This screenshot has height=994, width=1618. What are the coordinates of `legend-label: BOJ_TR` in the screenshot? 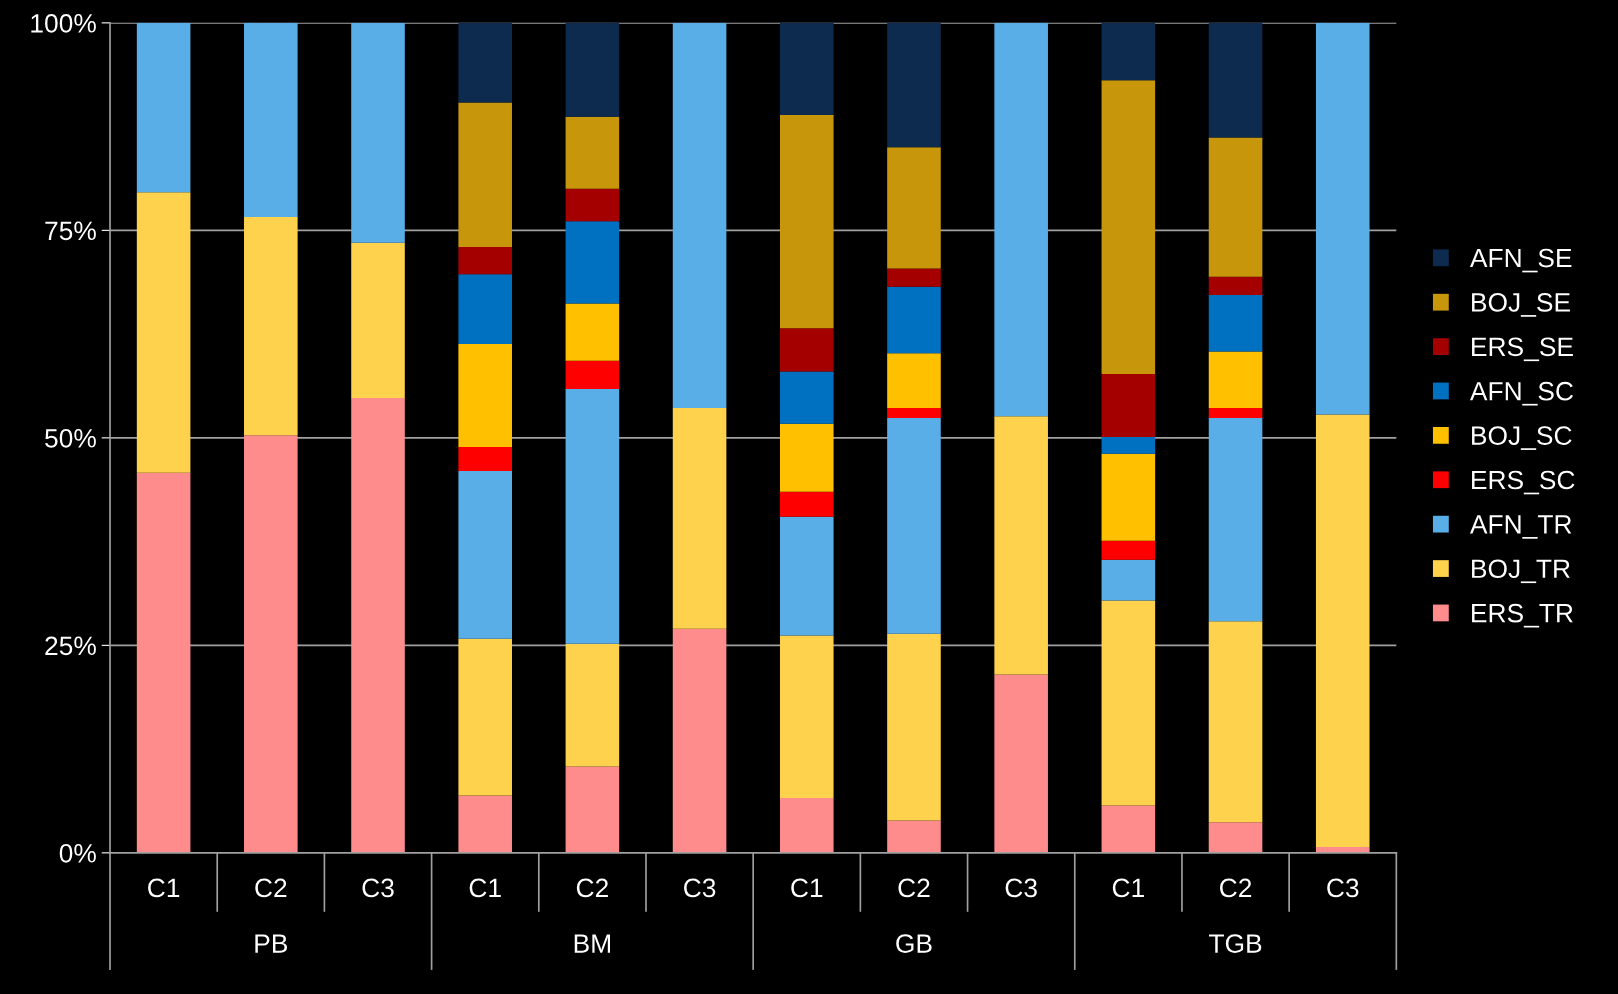 It's located at (1521, 571).